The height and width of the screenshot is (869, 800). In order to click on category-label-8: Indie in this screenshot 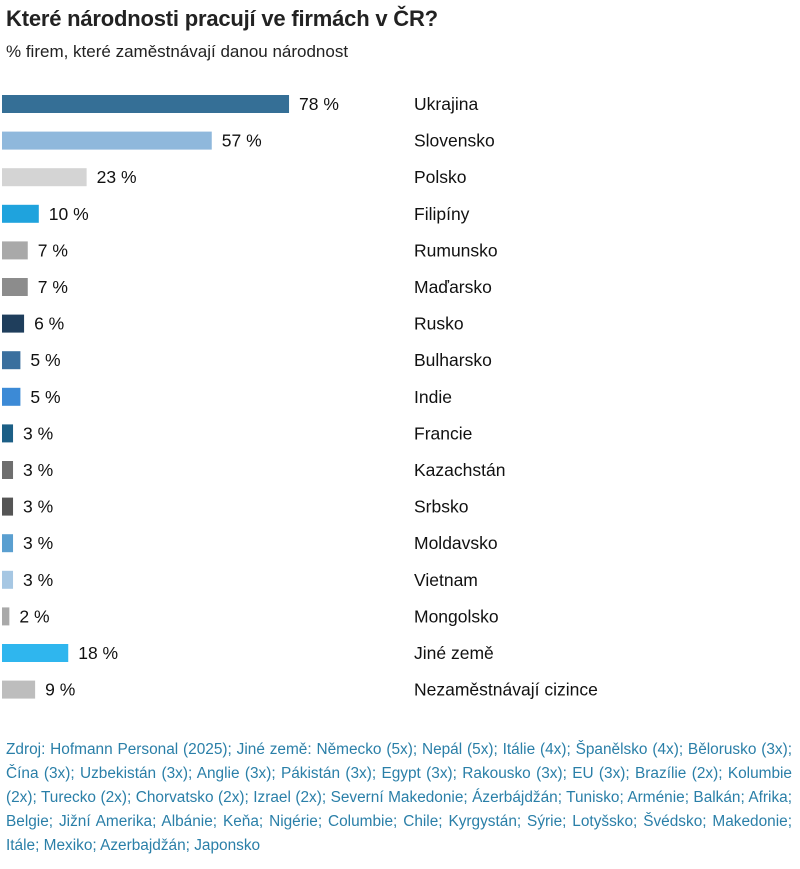, I will do `click(433, 397)`.